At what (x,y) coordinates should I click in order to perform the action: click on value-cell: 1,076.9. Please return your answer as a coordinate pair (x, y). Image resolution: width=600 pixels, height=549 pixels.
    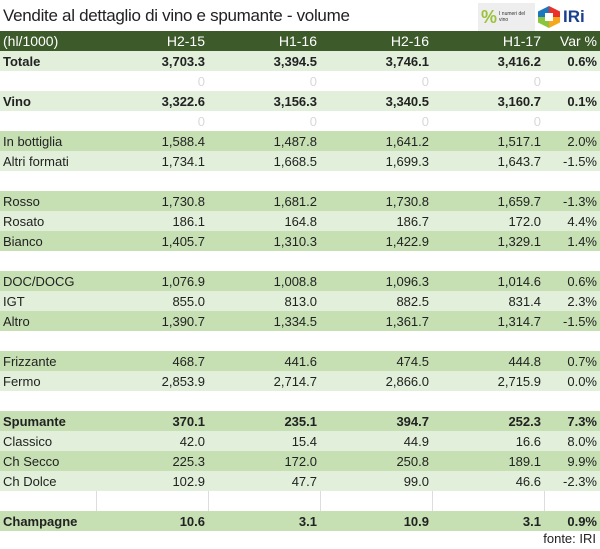
    Looking at the image, I should click on (152, 281).